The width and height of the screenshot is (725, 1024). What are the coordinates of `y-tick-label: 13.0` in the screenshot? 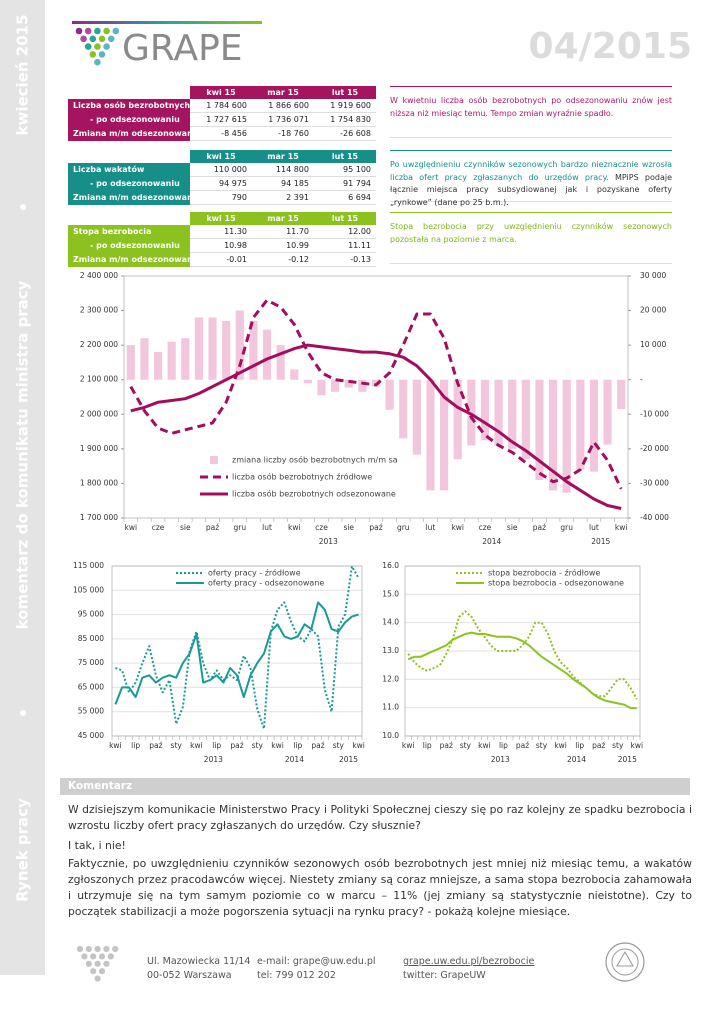 It's located at (390, 650).